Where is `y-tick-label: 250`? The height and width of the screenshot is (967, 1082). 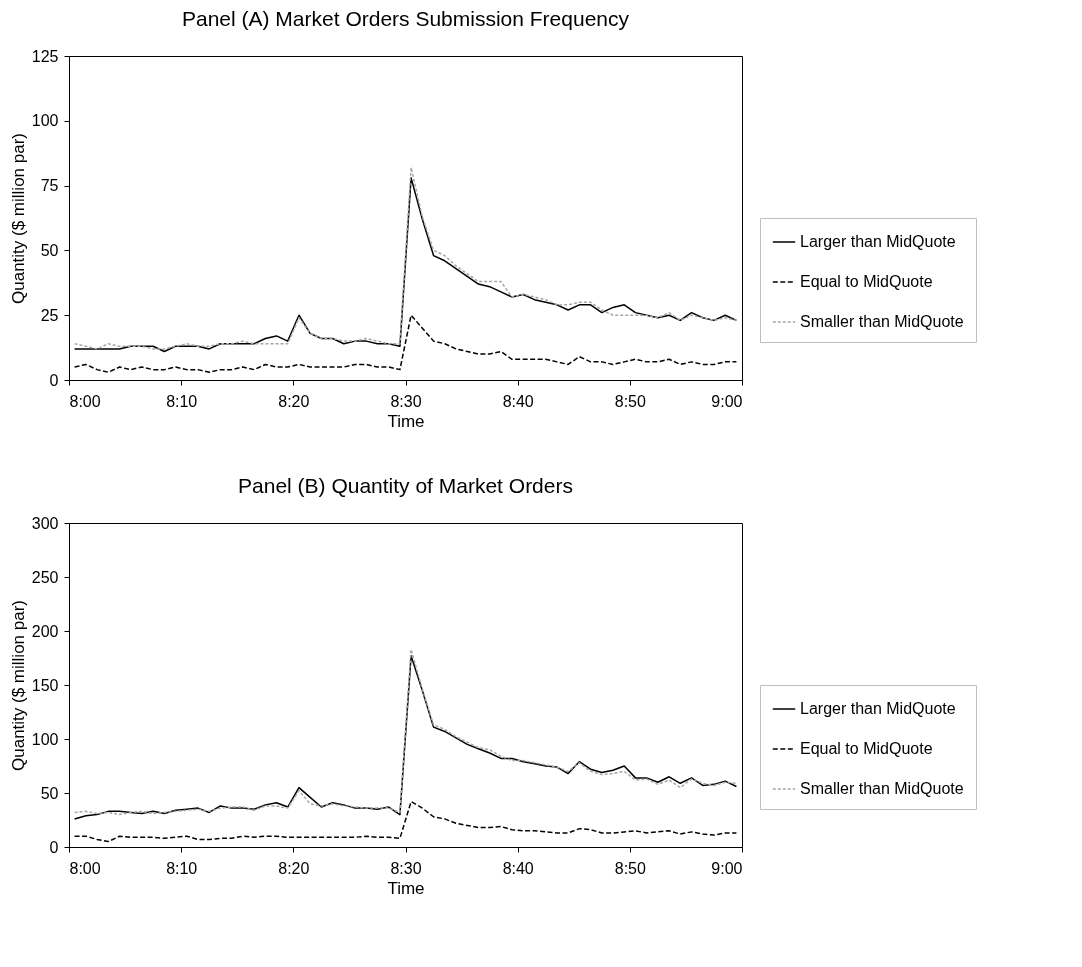
y-tick-label: 250 is located at coordinates (45, 577).